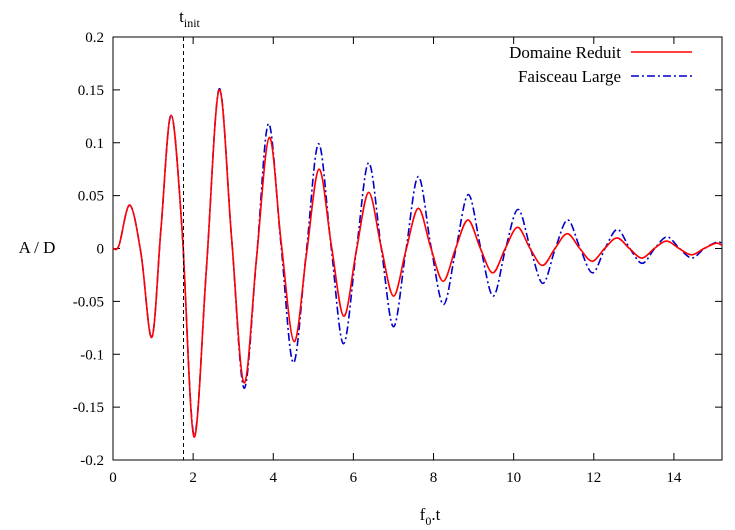 The height and width of the screenshot is (530, 735). Describe the element at coordinates (428, 521) in the screenshot. I see `x-axis-label-sub: 0` at that location.